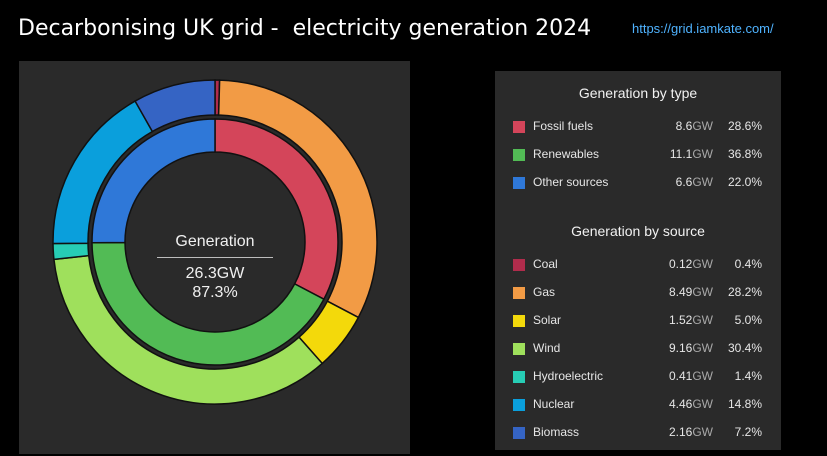  What do you see at coordinates (544, 292) in the screenshot?
I see `legend-label: Gas` at bounding box center [544, 292].